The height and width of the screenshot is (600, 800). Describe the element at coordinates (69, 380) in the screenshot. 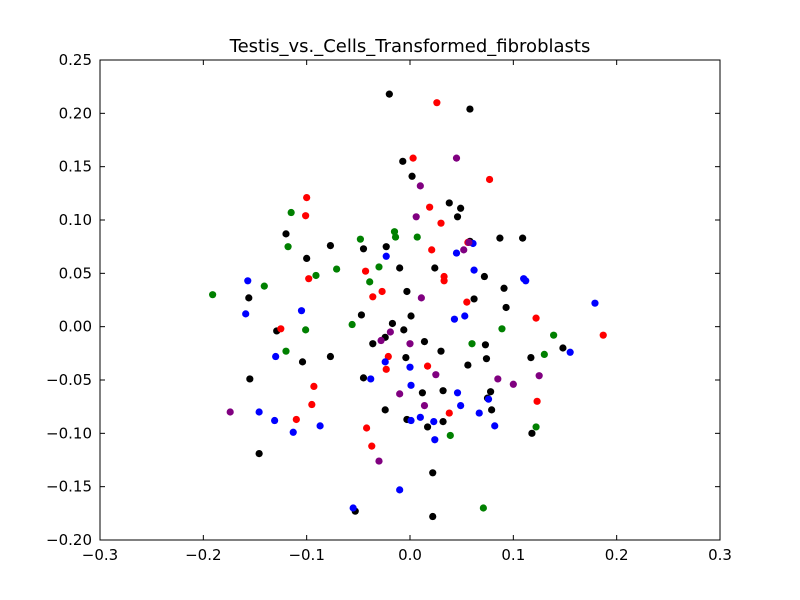

I see `y-tick-label: −0.05` at that location.